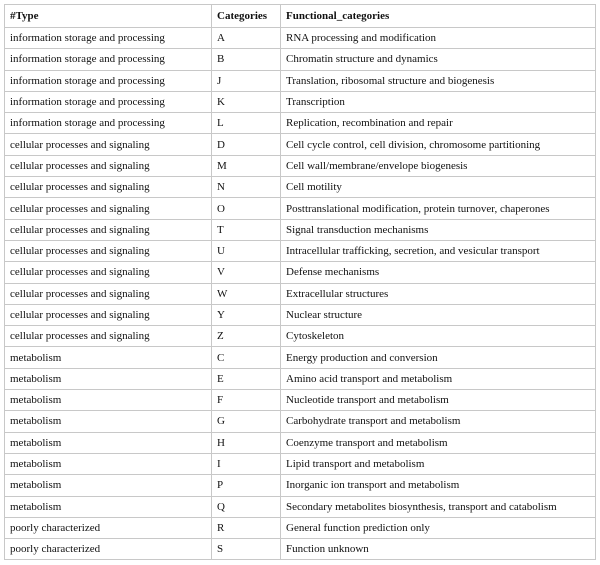 This screenshot has height=565, width=600. I want to click on table-cell: Nucleotide transport and metabolism, so click(438, 400).